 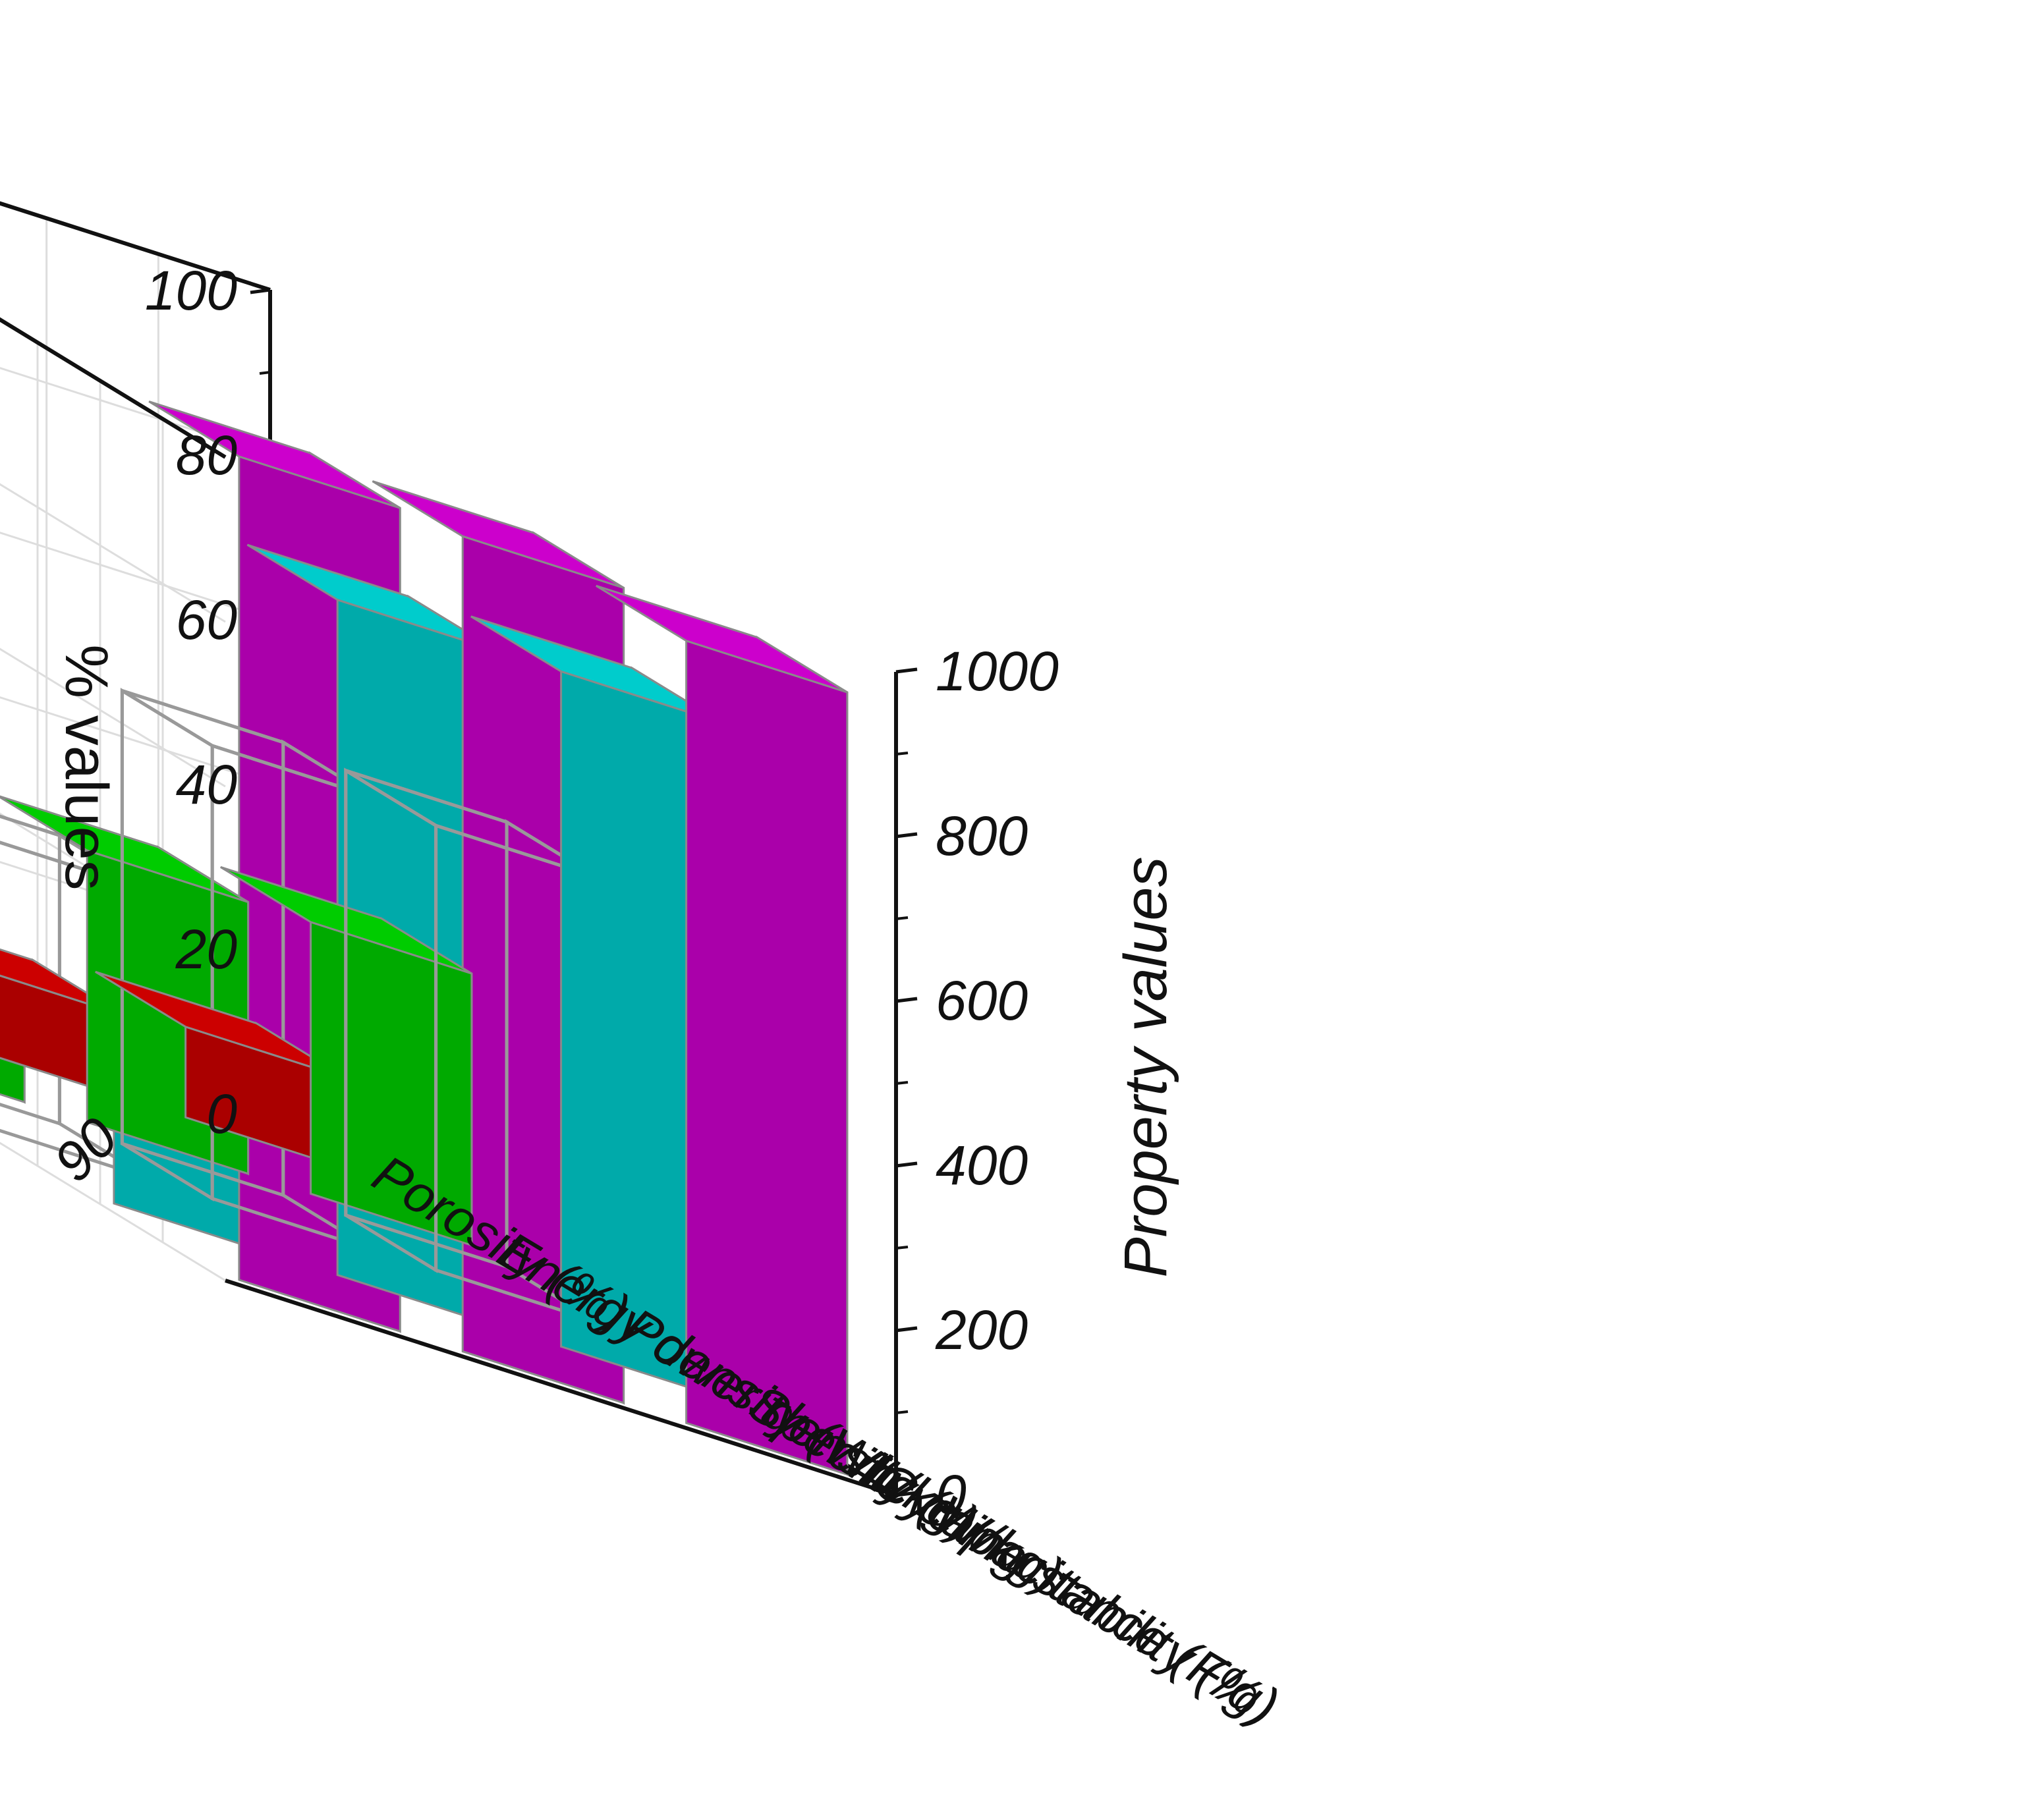 What do you see at coordinates (981, 1330) in the screenshot?
I see `right-z-tick-label: 200` at bounding box center [981, 1330].